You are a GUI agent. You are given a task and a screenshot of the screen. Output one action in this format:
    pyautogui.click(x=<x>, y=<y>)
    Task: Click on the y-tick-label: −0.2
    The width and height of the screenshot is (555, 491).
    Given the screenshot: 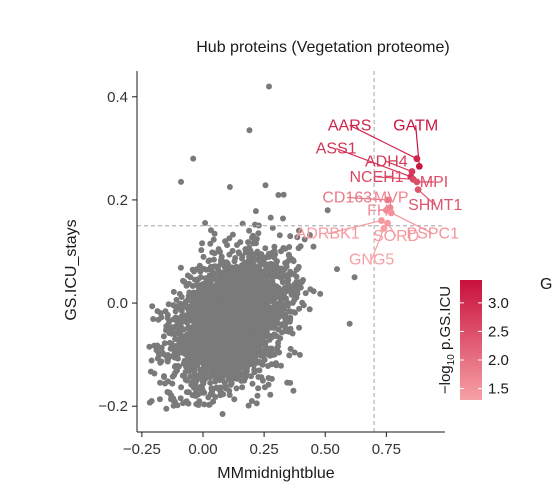 What is the action you would take?
    pyautogui.click(x=113, y=406)
    